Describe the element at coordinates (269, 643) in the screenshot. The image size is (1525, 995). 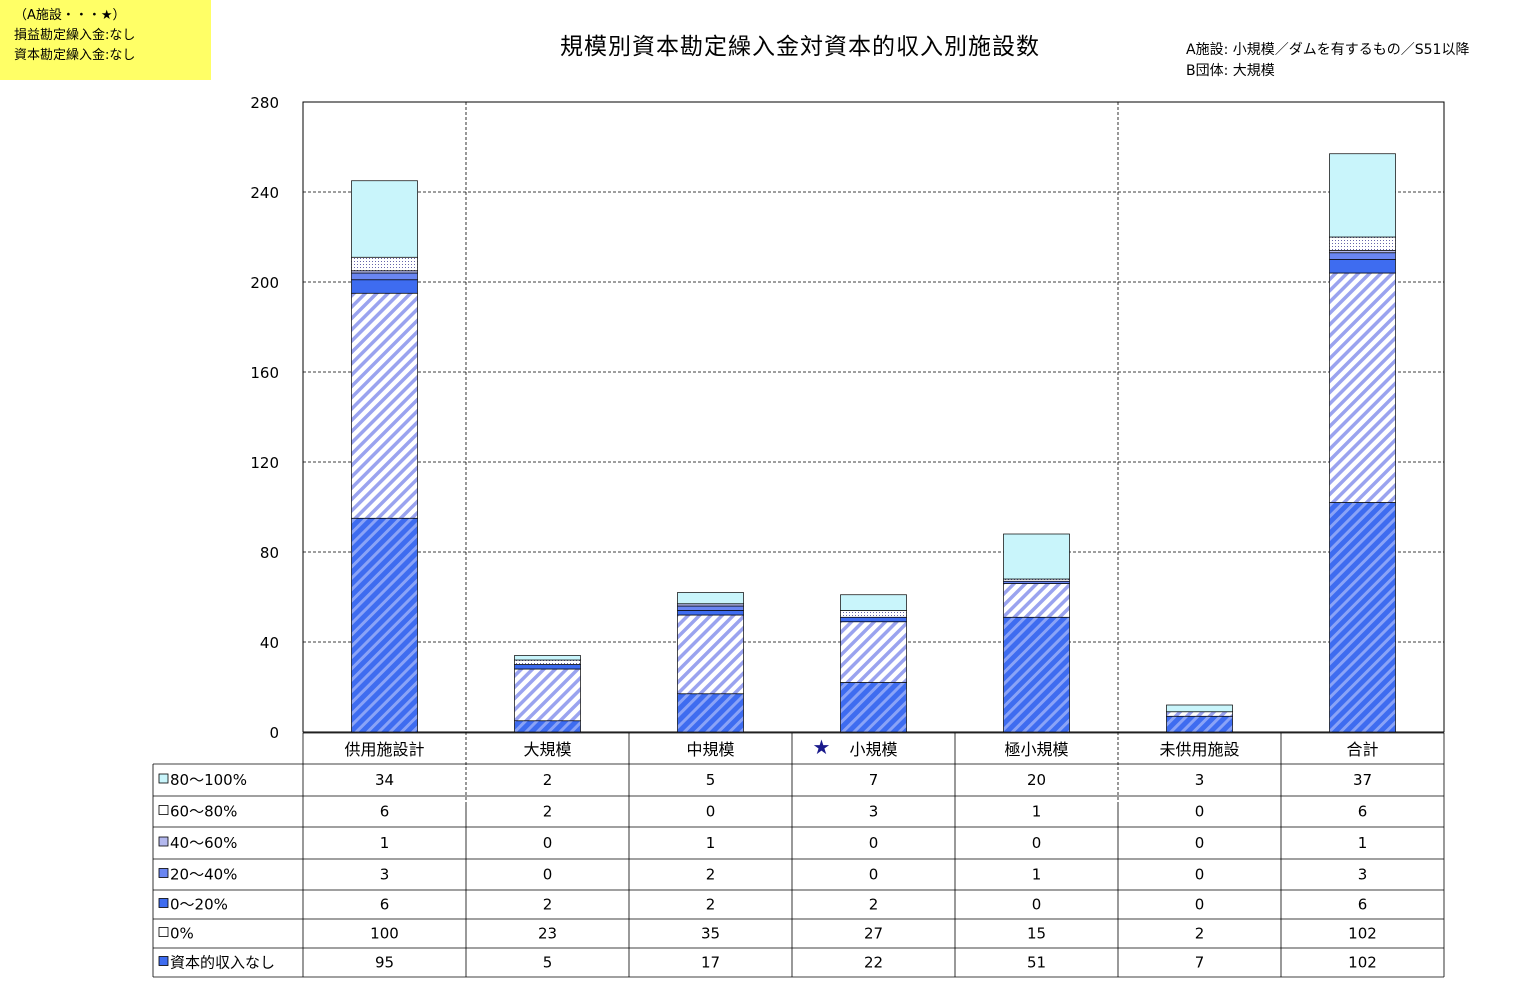
I see `y-tick-label: 40` at that location.